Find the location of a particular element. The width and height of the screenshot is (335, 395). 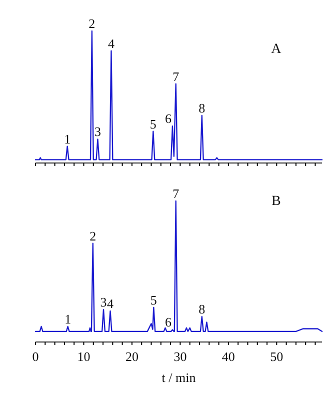

x-tick-label: 10 is located at coordinates (83, 356).